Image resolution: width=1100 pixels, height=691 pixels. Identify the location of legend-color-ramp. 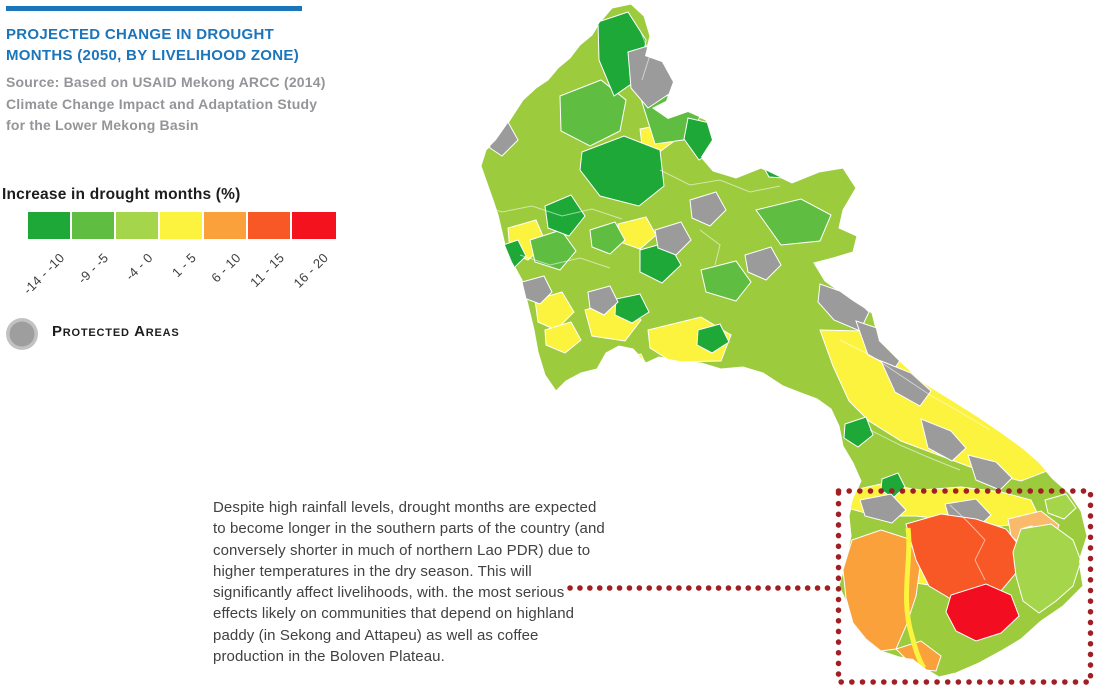
(182, 225).